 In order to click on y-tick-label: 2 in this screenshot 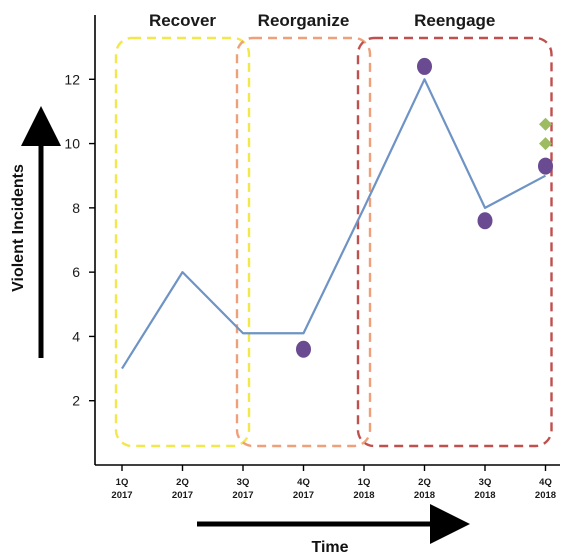, I will do `click(76, 401)`.